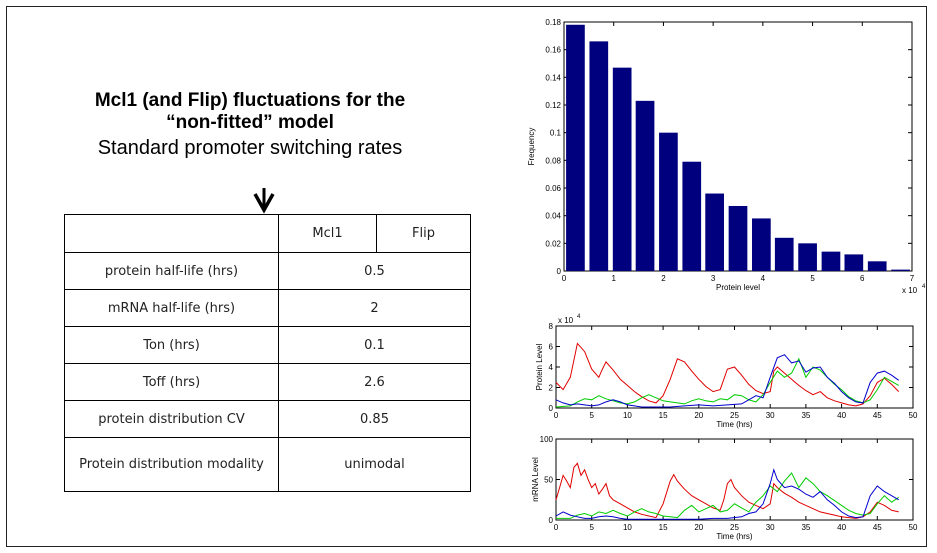  Describe the element at coordinates (551, 367) in the screenshot. I see `y-tick-label: 4` at that location.